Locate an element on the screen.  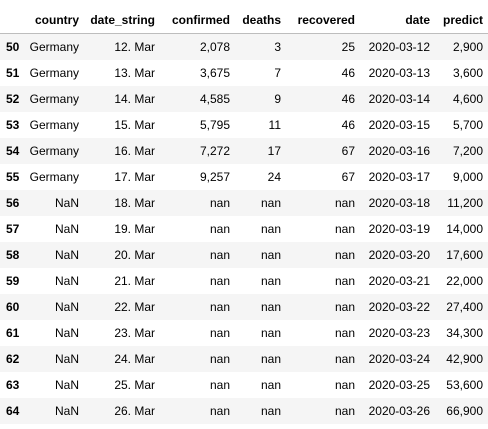
cell-date: 2020-03-13 is located at coordinates (399, 73).